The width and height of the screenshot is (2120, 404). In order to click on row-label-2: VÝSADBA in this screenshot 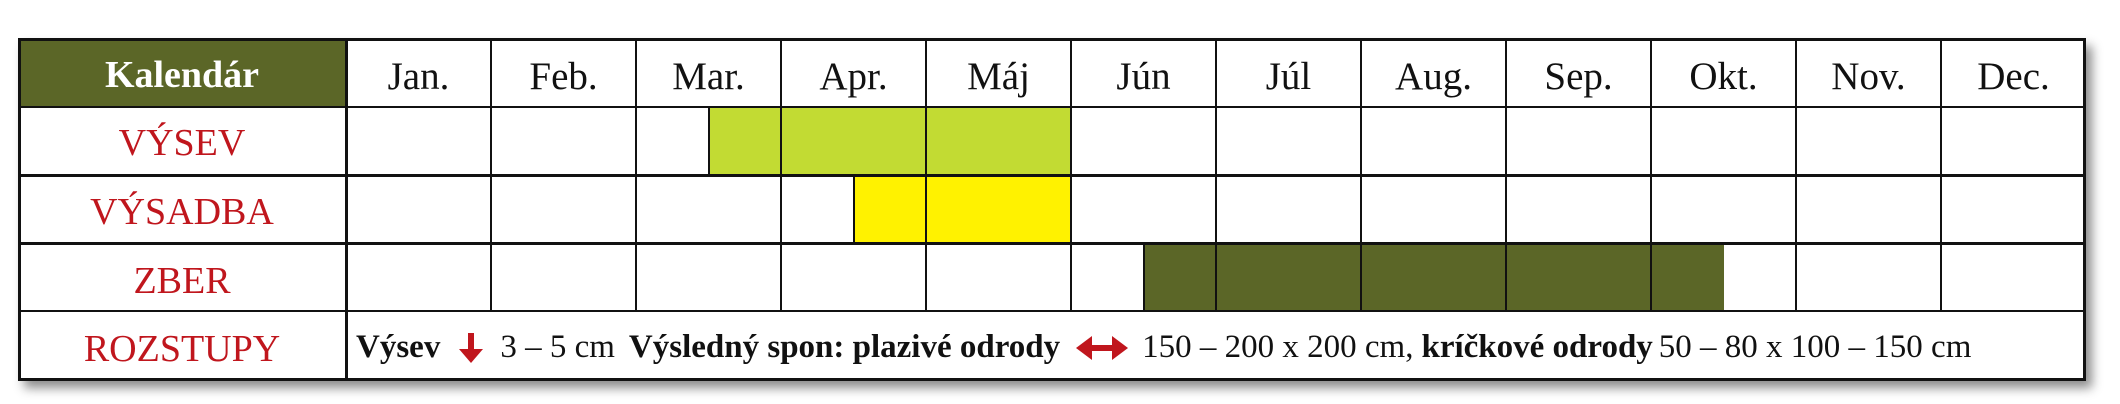, I will do `click(182, 212)`.